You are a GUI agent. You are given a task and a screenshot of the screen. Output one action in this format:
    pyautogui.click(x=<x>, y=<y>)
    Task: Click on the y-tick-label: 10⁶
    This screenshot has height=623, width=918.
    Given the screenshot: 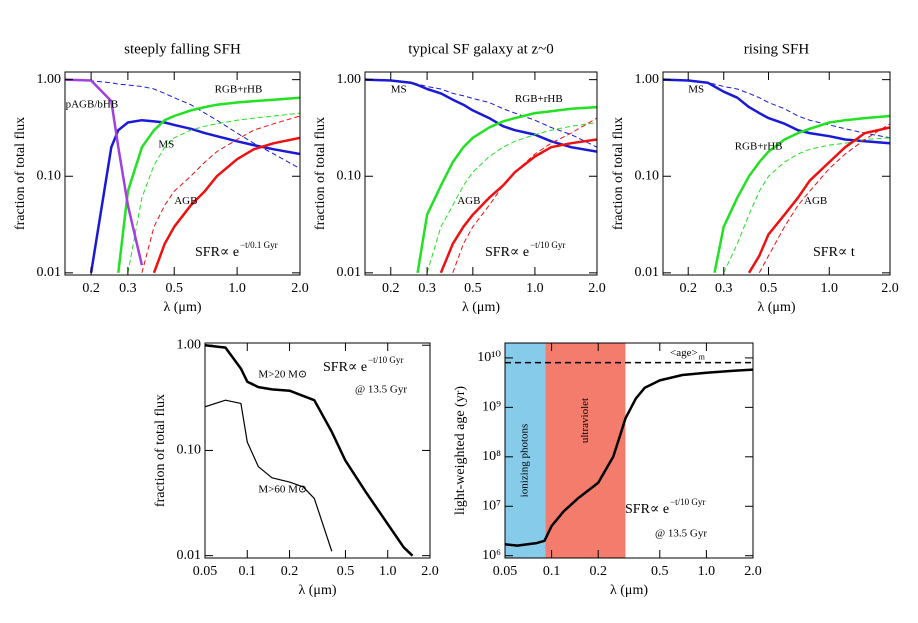 What is the action you would take?
    pyautogui.click(x=491, y=555)
    